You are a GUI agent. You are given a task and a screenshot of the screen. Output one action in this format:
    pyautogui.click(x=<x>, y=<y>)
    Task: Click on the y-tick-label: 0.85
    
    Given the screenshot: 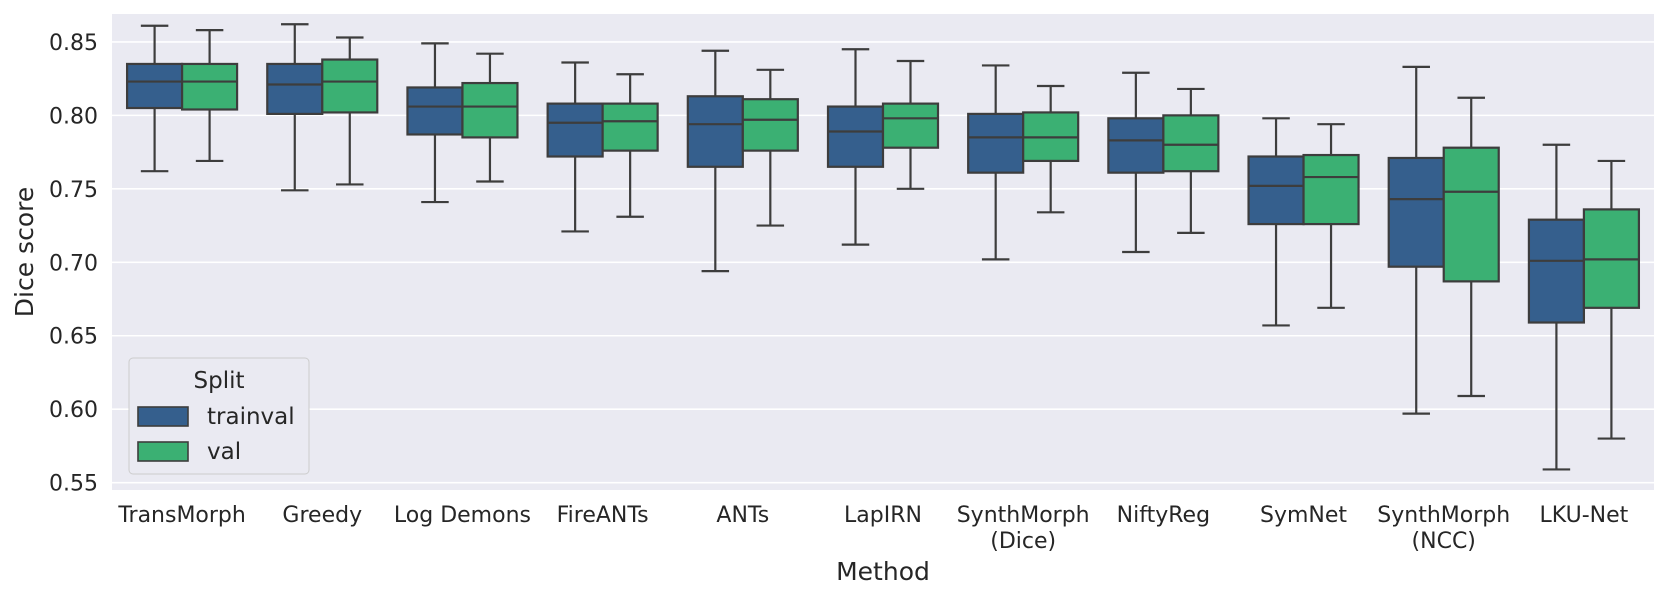 What is the action you would take?
    pyautogui.click(x=73, y=43)
    